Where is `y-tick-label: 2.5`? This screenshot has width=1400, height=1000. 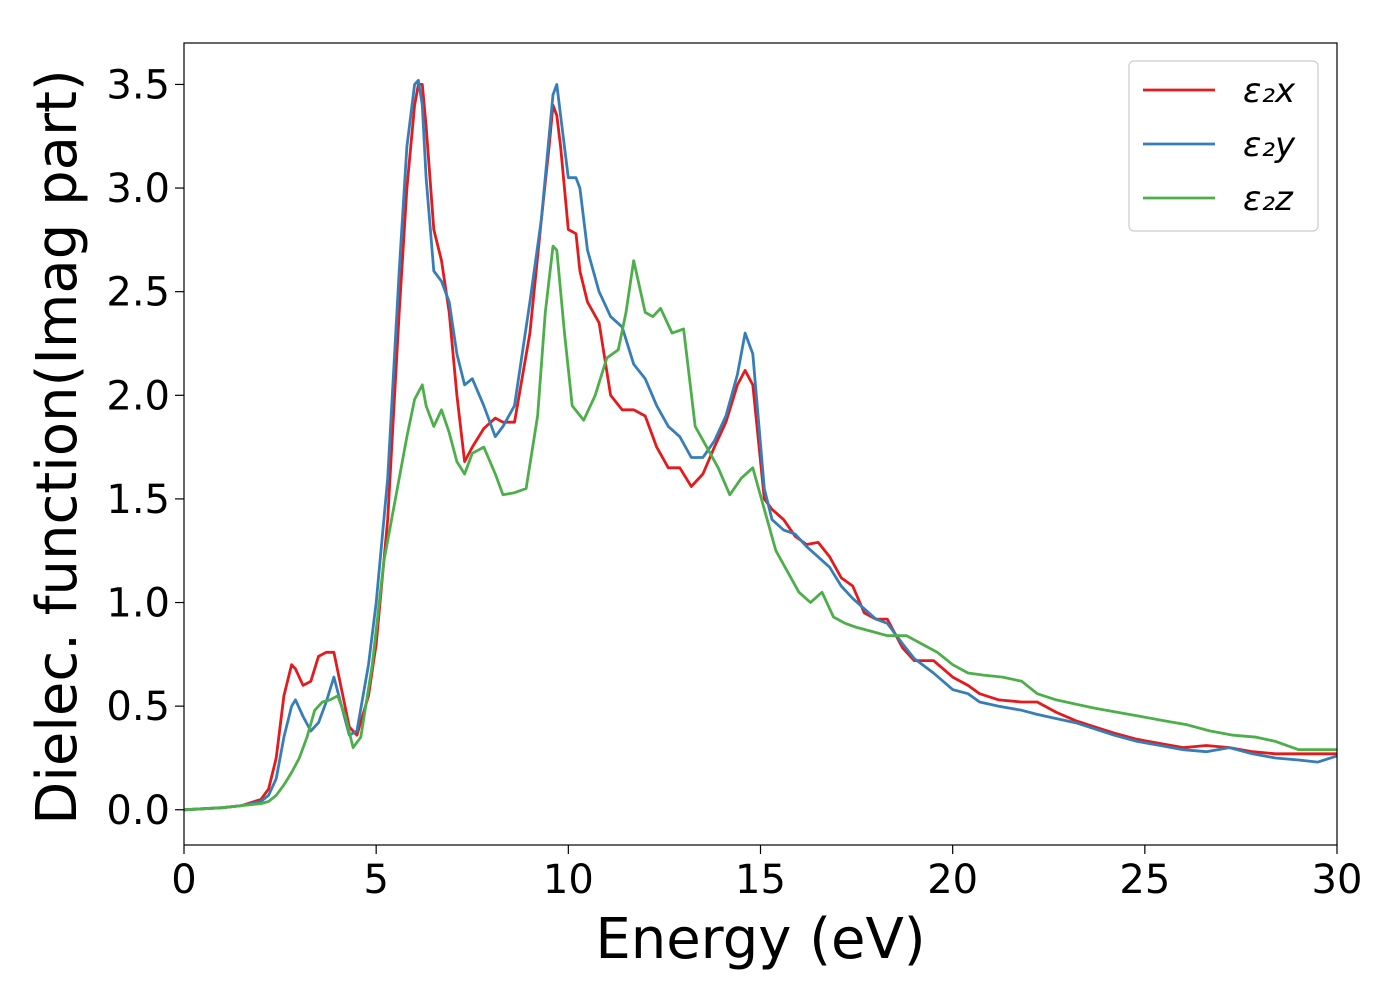
y-tick-label: 2.5 is located at coordinates (138, 293).